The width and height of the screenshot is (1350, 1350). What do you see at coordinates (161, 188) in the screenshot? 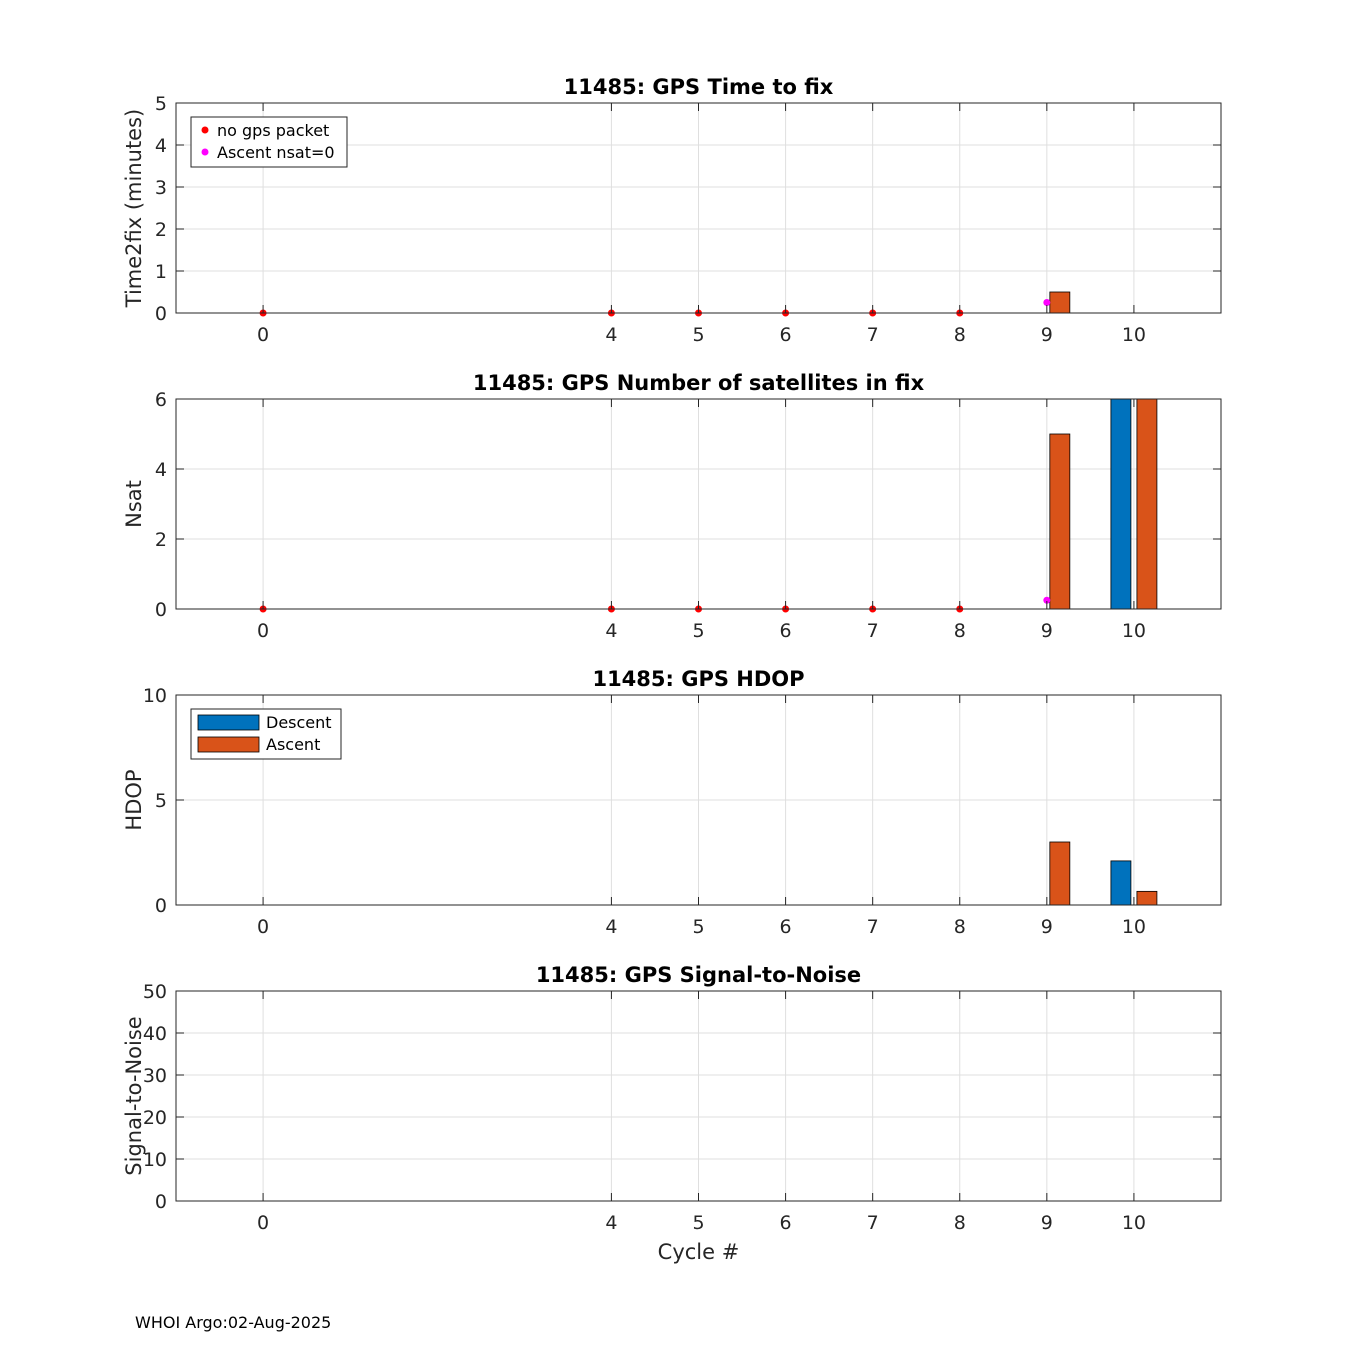
I see `y-tick-label: 3` at bounding box center [161, 188].